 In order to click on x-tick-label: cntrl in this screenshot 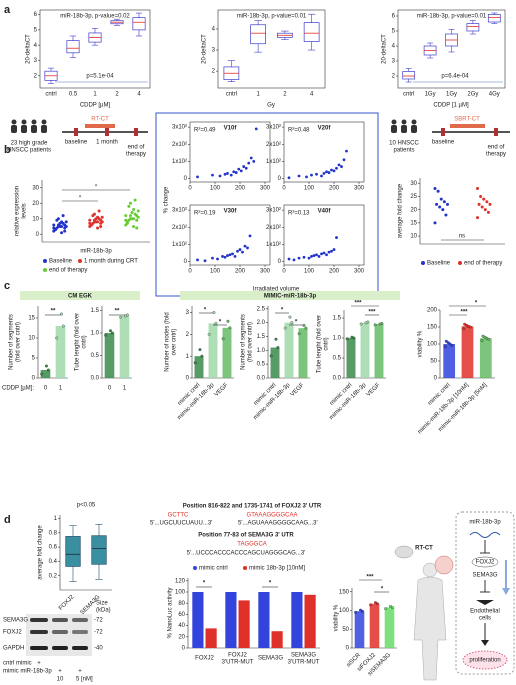, I will do `click(231, 95)`.